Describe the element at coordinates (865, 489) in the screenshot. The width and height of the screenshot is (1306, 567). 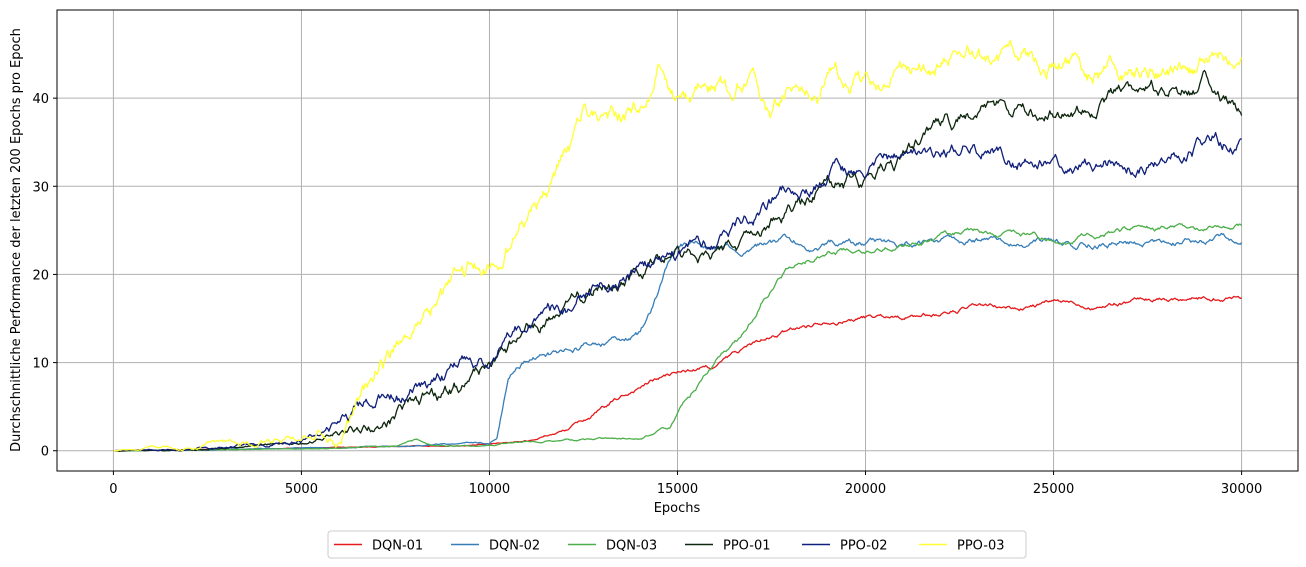
I see `x-tick-label: 20000` at that location.